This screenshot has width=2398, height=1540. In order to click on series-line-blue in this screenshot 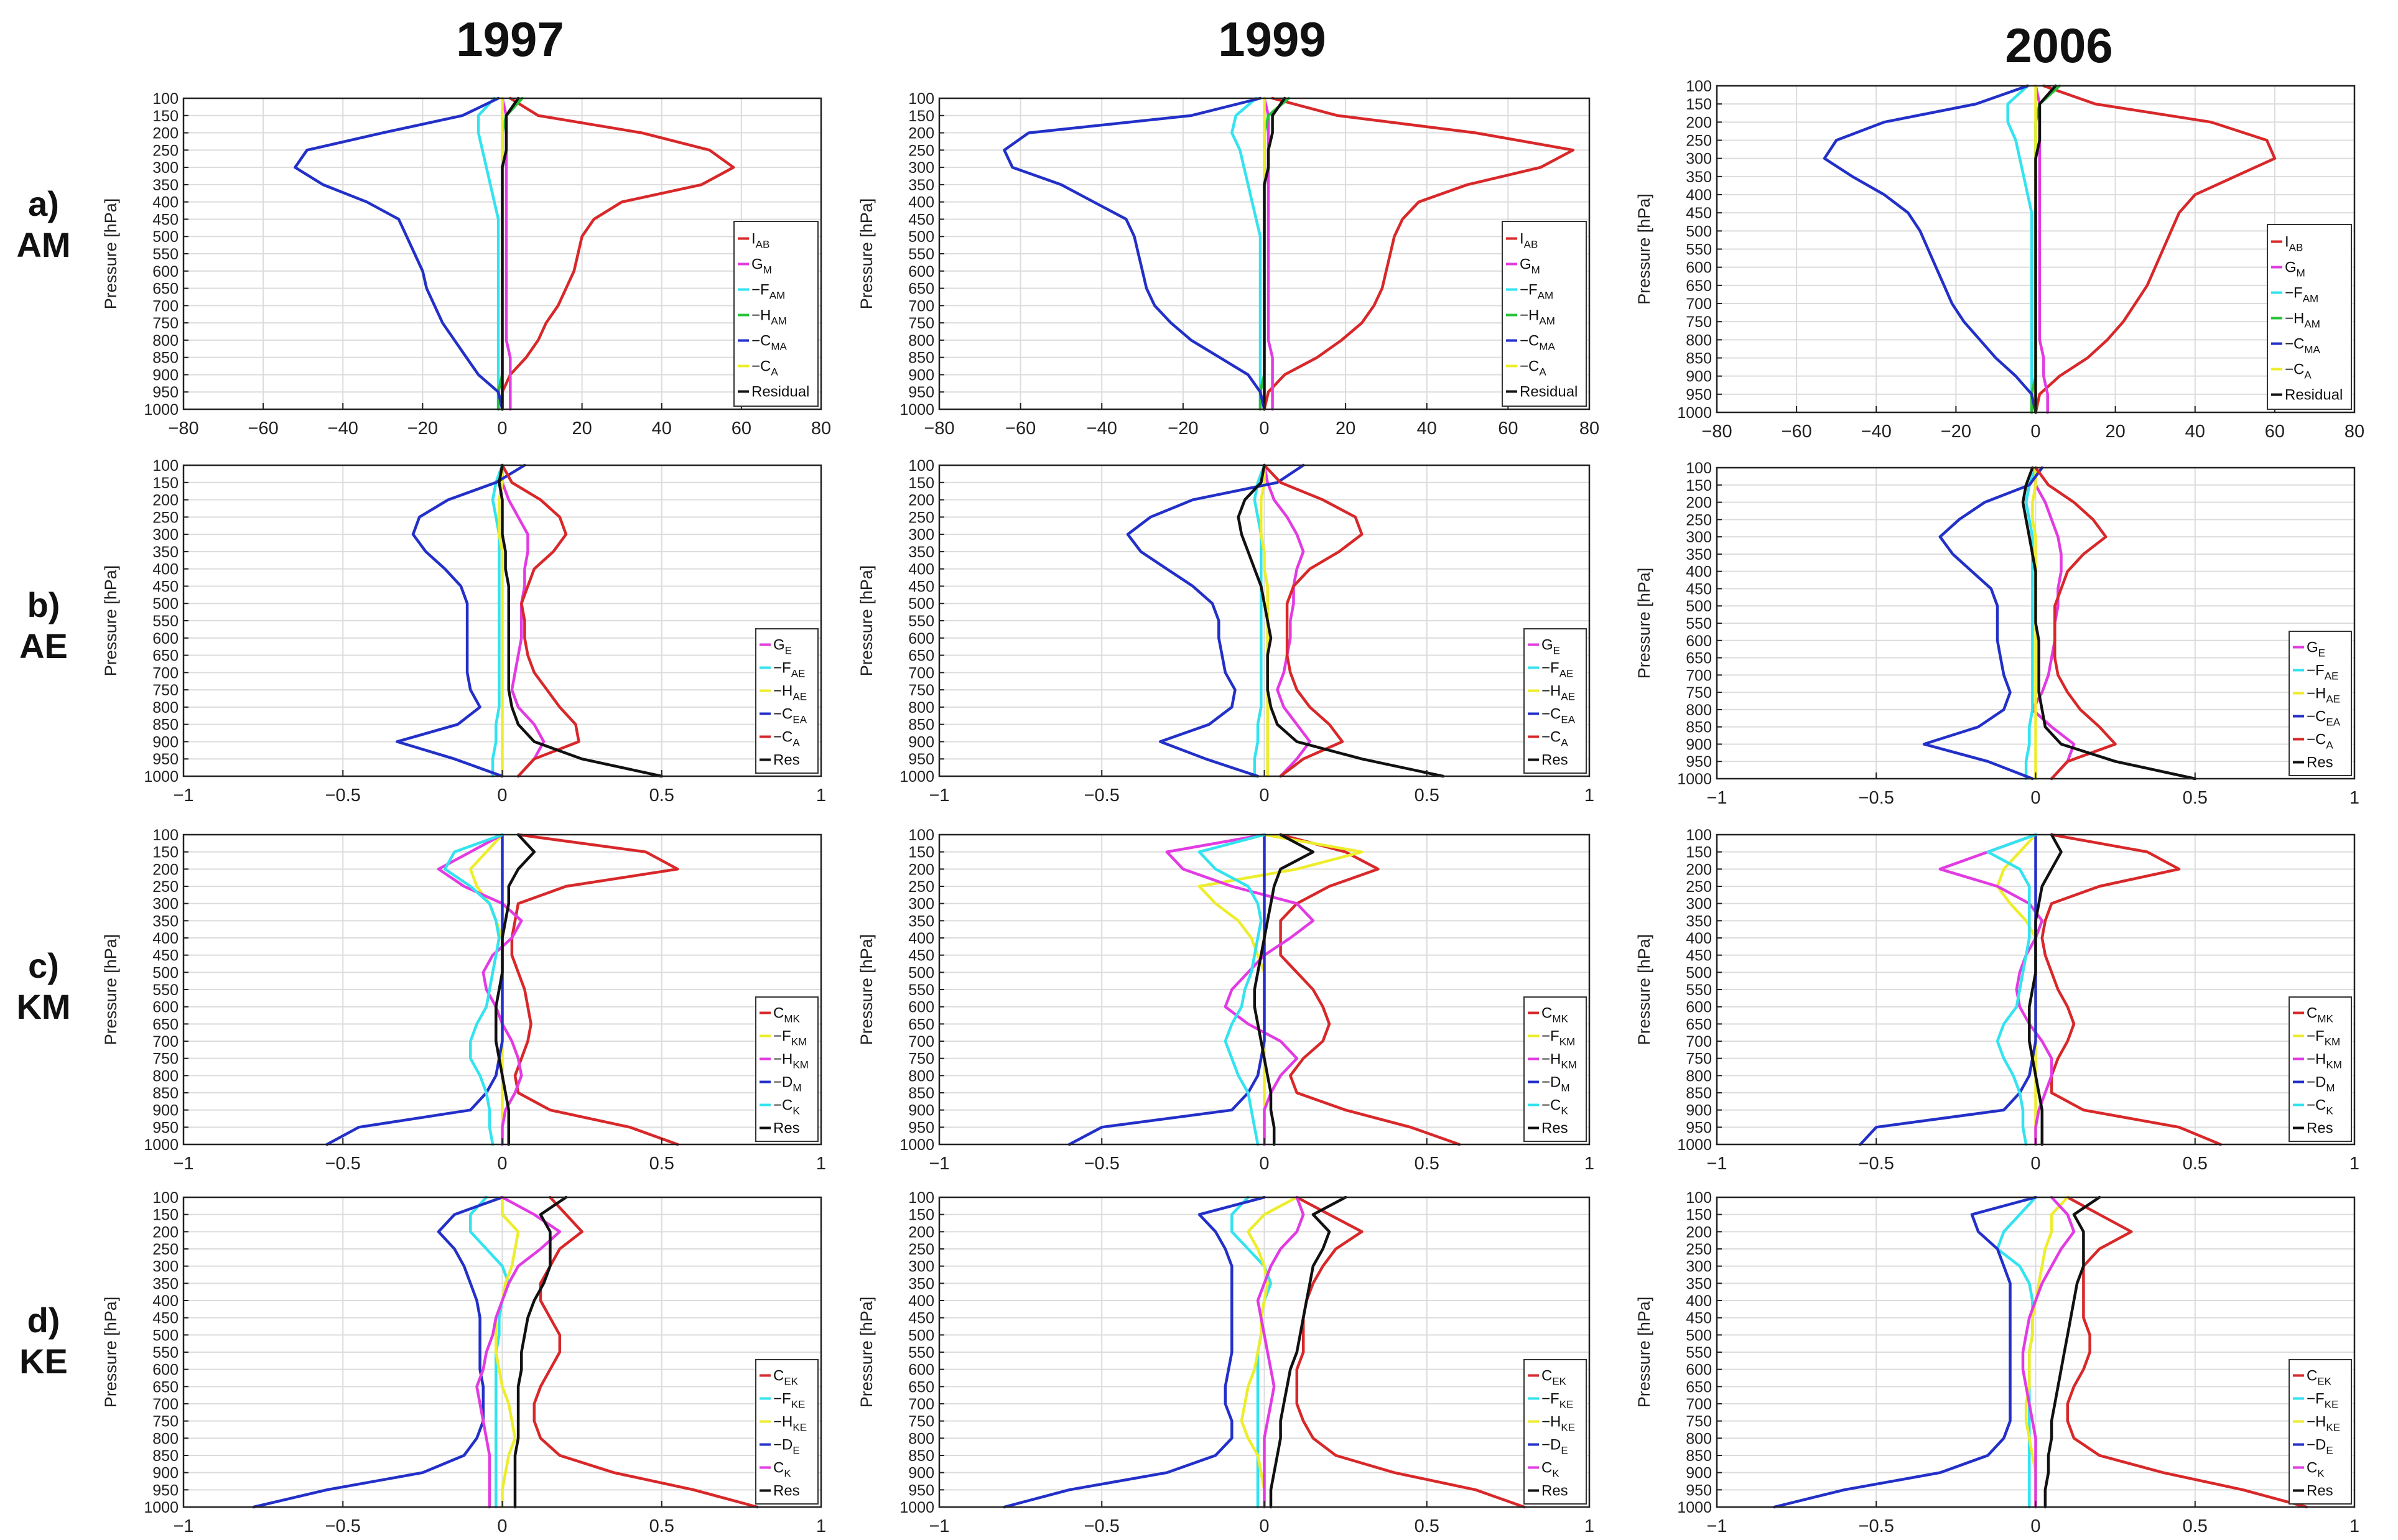, I will do `click(1930, 249)`.